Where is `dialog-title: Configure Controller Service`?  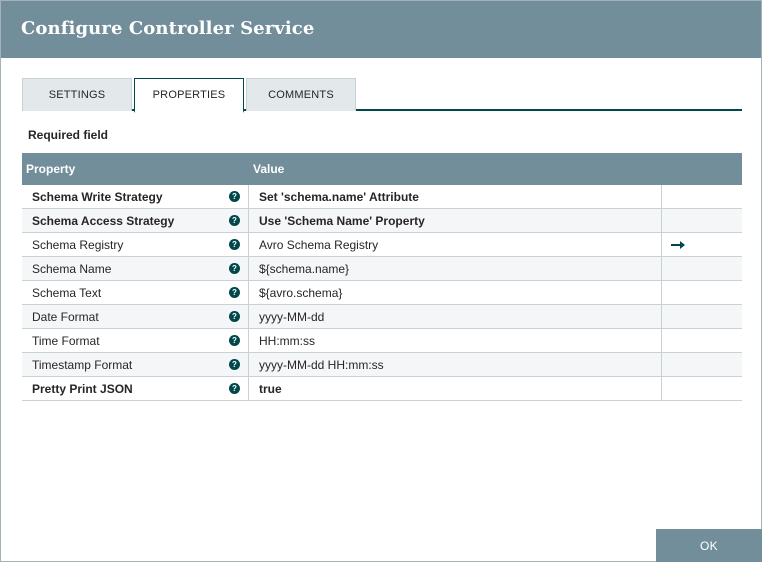
dialog-title: Configure Controller Service is located at coordinates (168, 28).